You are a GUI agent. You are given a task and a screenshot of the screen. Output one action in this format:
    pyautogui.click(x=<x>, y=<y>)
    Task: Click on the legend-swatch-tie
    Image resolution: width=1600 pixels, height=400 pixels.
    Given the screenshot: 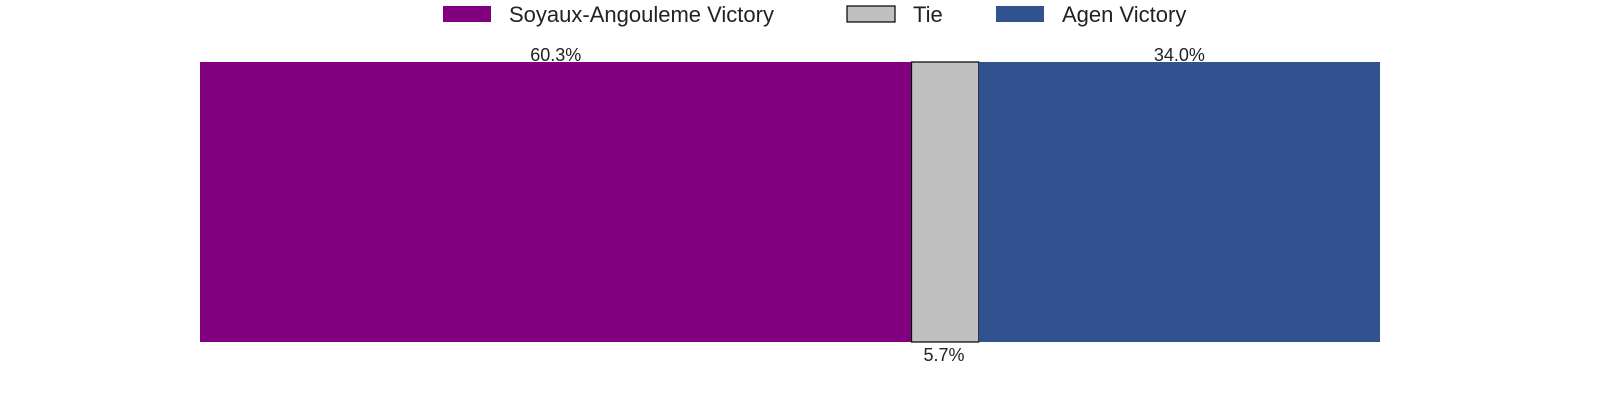 What is the action you would take?
    pyautogui.click(x=871, y=14)
    